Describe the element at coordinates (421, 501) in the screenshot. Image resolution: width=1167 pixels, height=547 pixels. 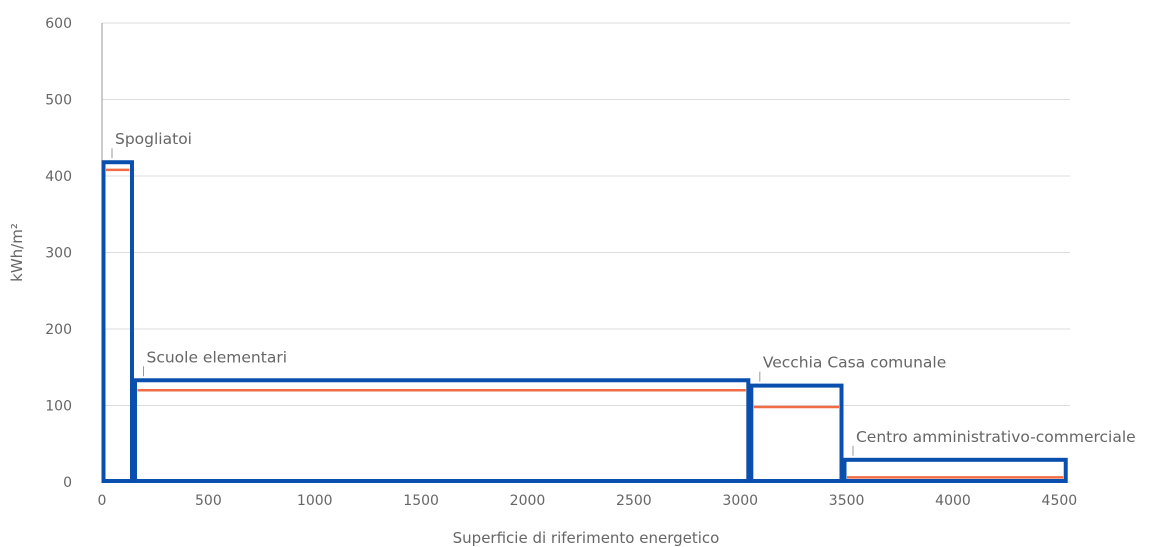
I see `x-tick-label: 1500` at that location.